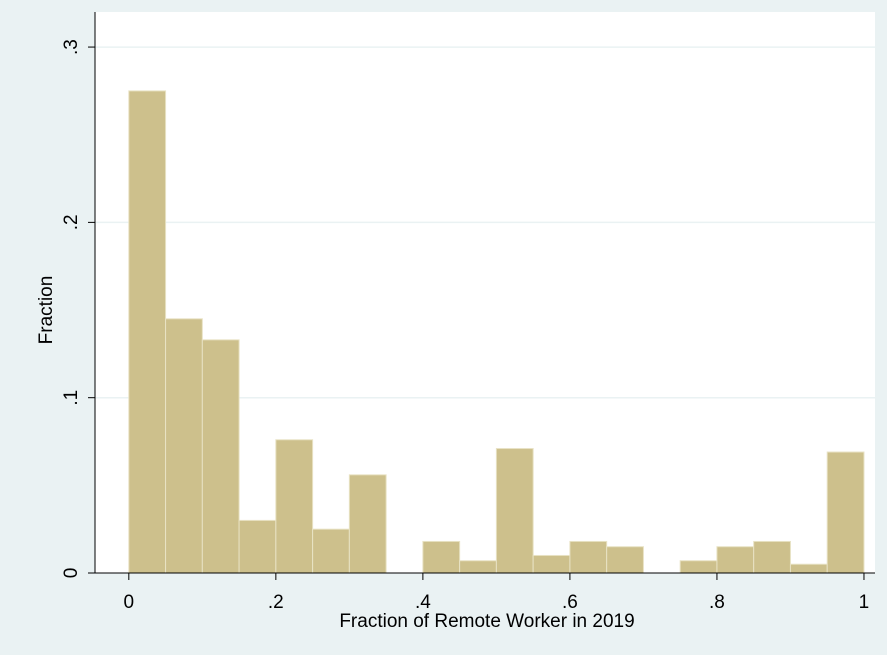 Image resolution: width=887 pixels, height=655 pixels. What do you see at coordinates (276, 602) in the screenshot?
I see `x-tick-label: .2` at bounding box center [276, 602].